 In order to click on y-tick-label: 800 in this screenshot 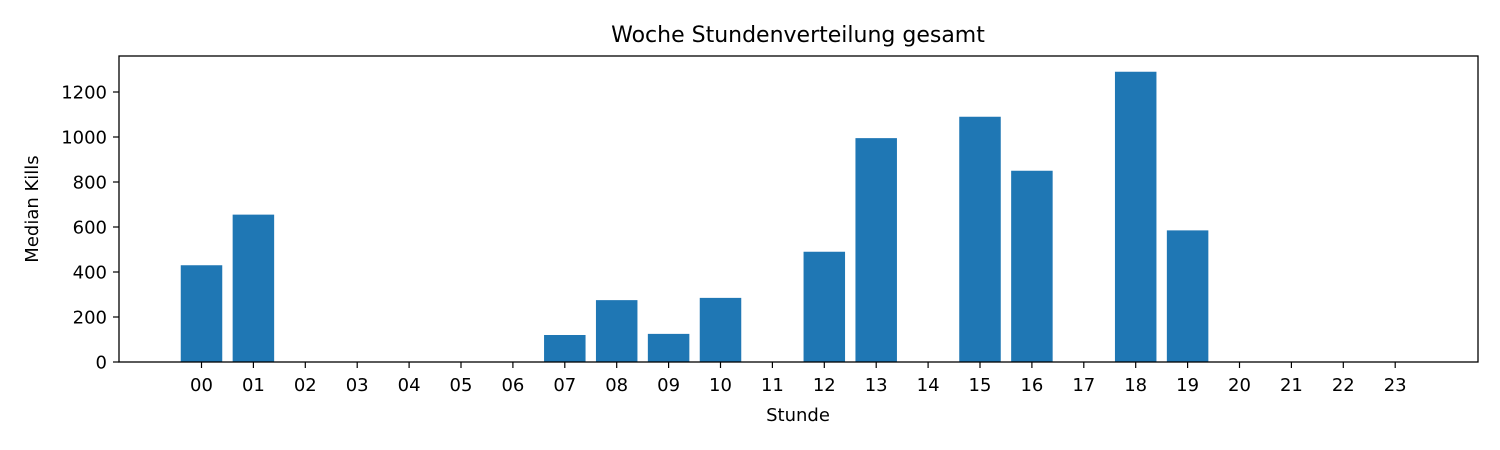, I will do `click(90, 183)`.